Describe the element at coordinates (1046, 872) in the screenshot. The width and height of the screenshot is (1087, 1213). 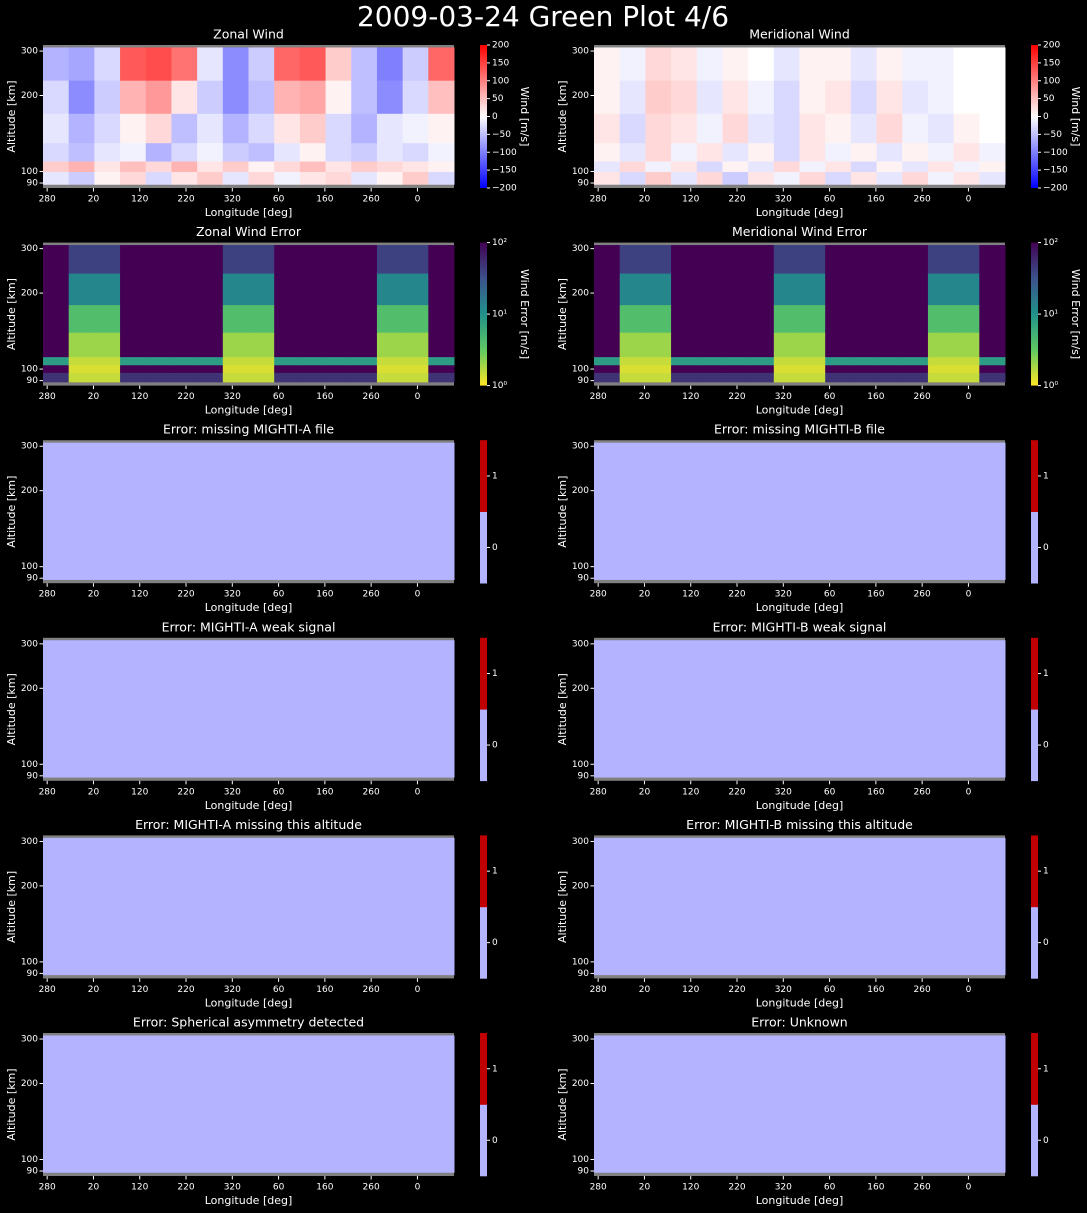
I see `colorbar-tick-label: 1` at that location.